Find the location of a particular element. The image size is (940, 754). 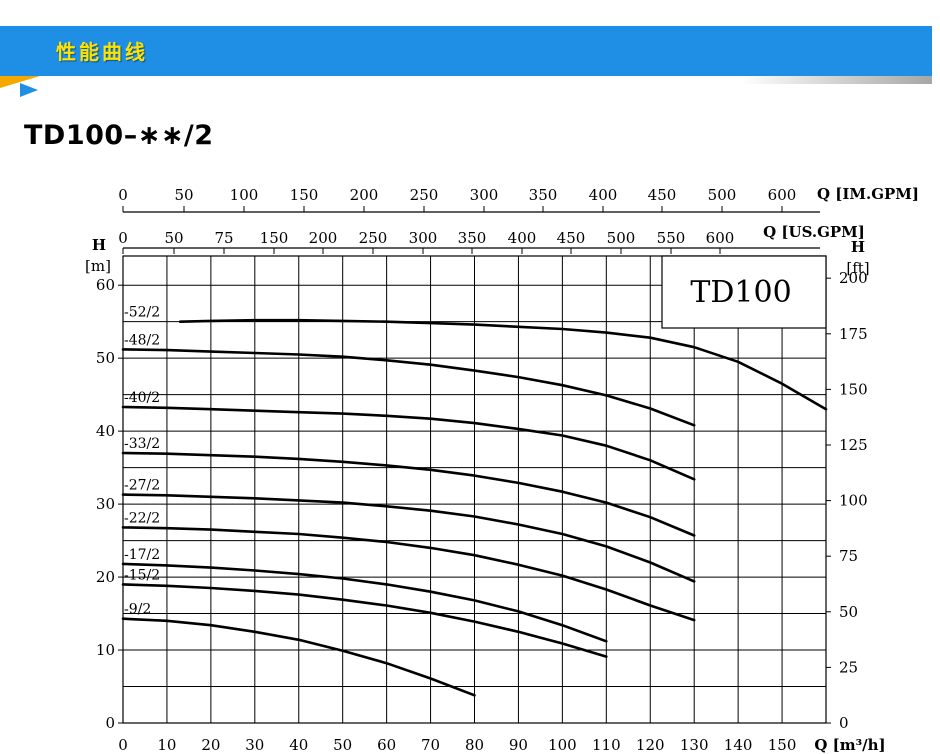

x-tick-label: 120 is located at coordinates (650, 745).